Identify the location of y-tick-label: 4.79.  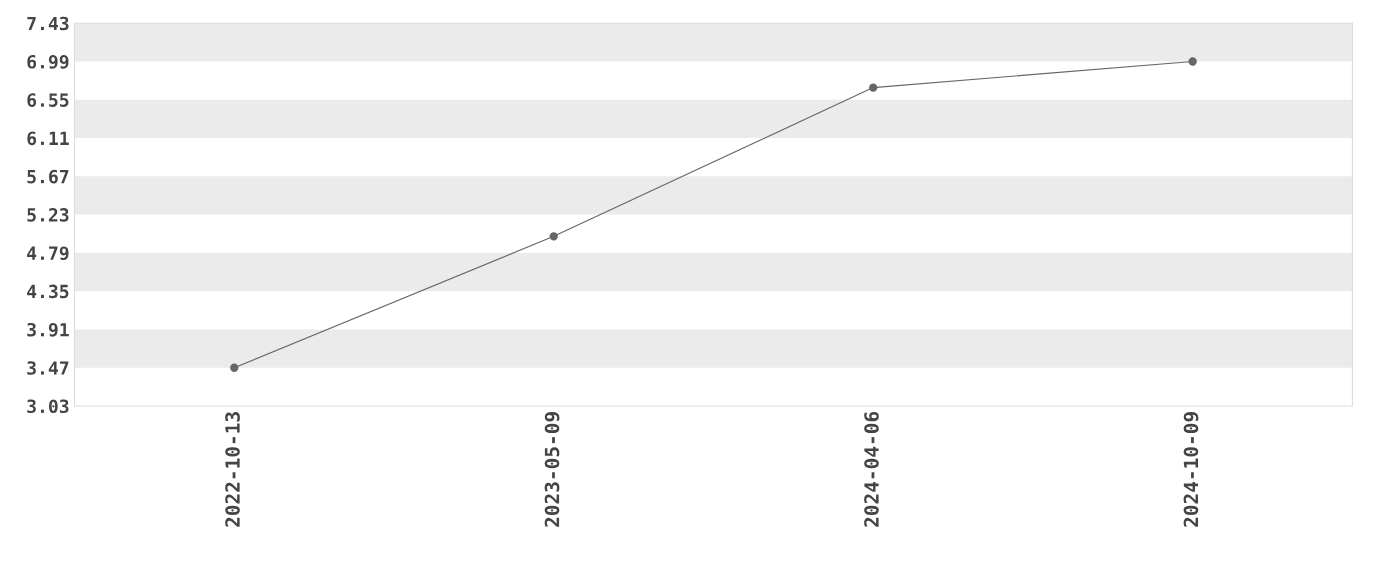
(48, 253).